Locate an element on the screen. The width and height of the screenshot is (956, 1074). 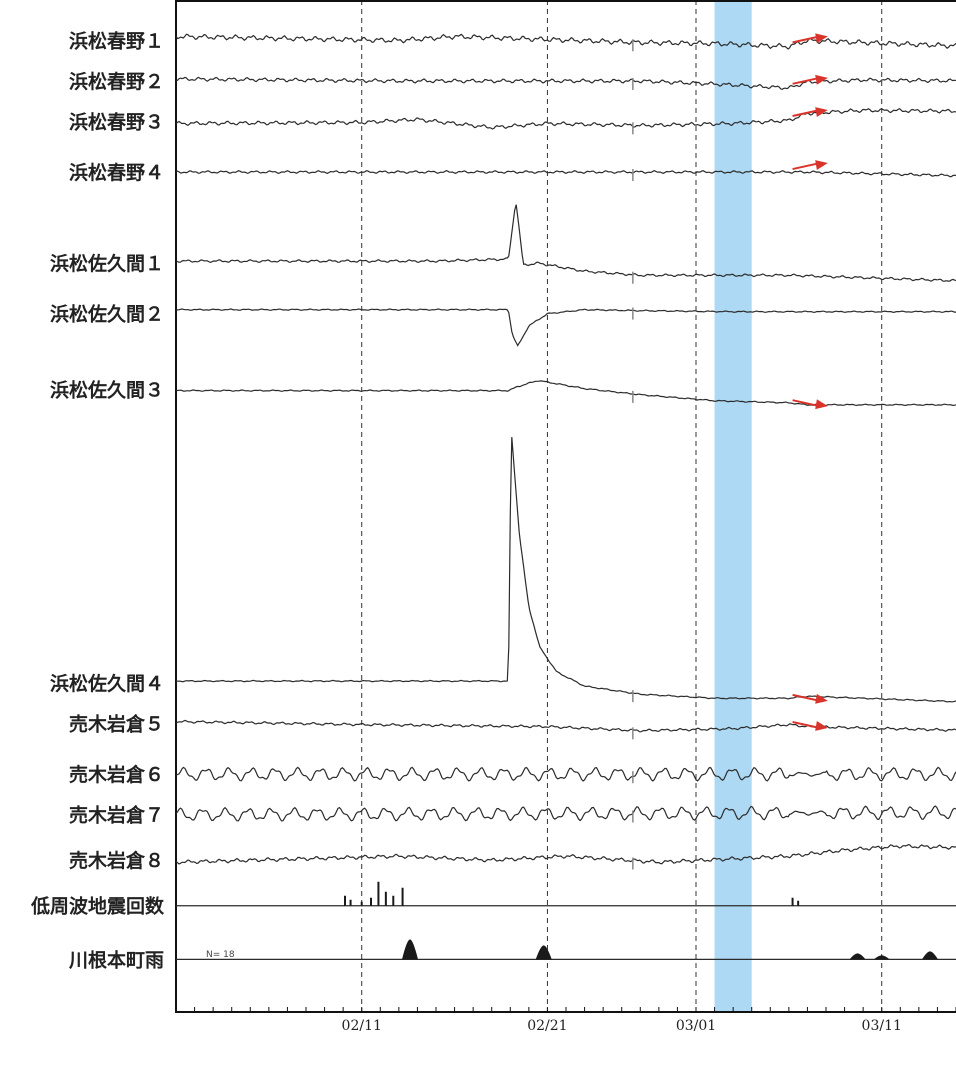
series-label: 売木岩倉７ is located at coordinates (116, 815).